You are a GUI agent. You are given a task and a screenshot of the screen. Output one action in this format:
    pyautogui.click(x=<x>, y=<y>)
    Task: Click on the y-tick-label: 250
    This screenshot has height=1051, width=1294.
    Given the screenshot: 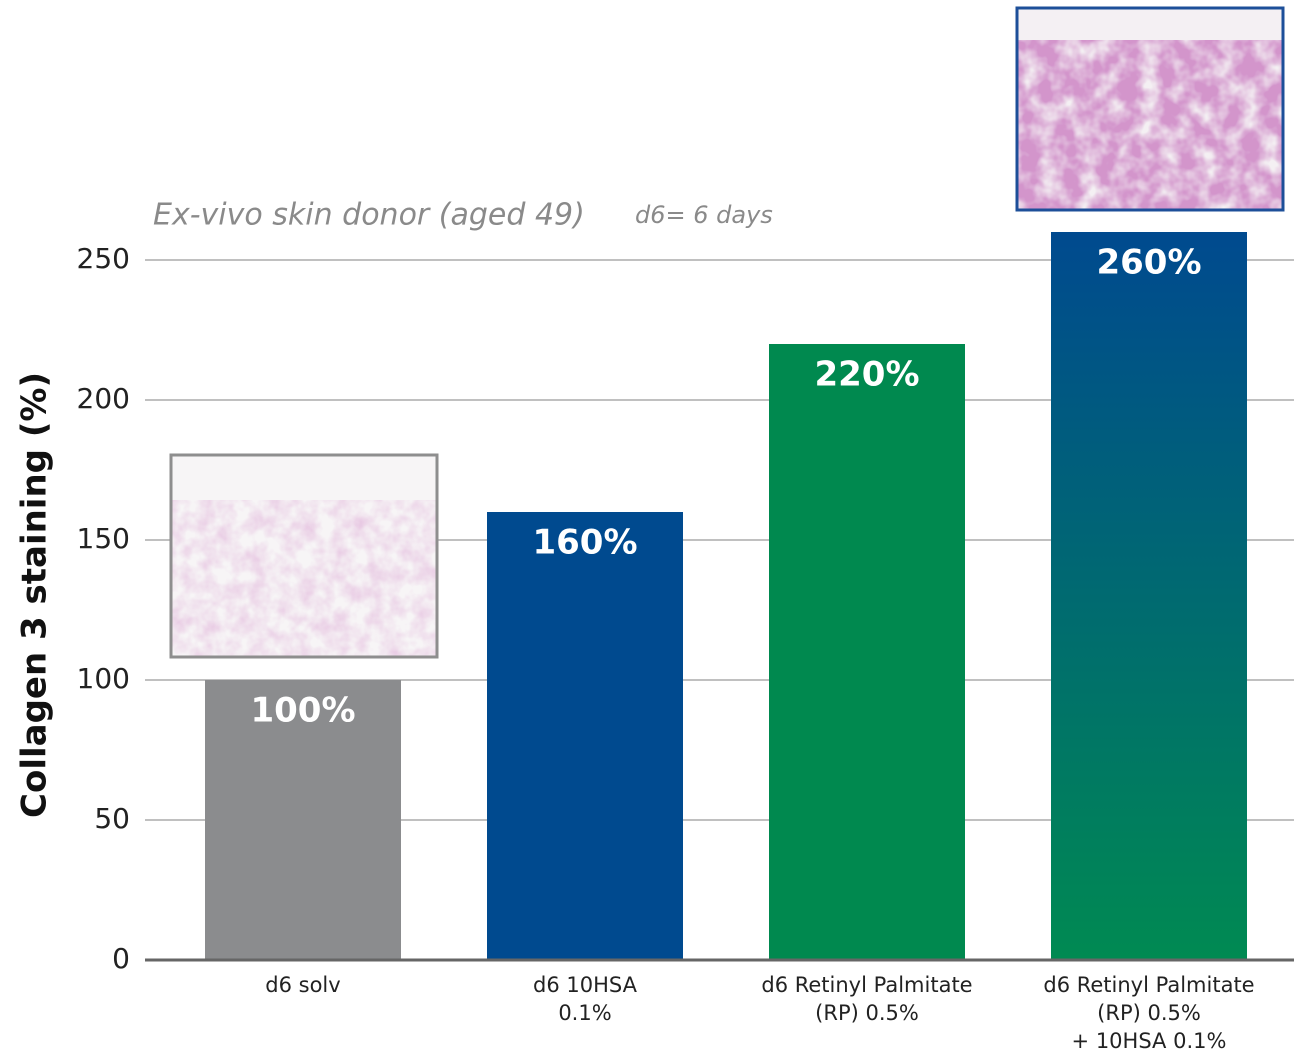 What is the action you would take?
    pyautogui.click(x=103, y=258)
    